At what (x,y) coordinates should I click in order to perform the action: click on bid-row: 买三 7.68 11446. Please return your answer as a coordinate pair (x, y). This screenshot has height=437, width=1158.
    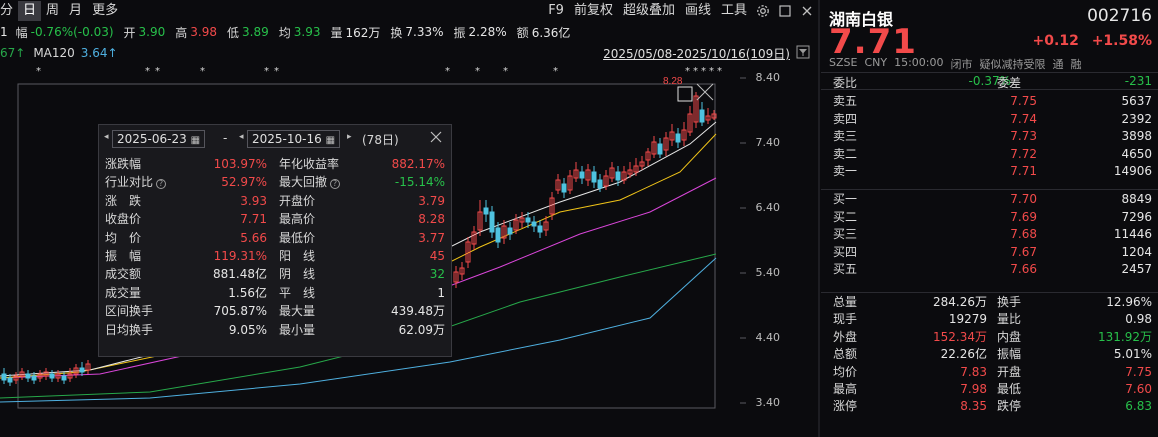
    Looking at the image, I should click on (989, 235).